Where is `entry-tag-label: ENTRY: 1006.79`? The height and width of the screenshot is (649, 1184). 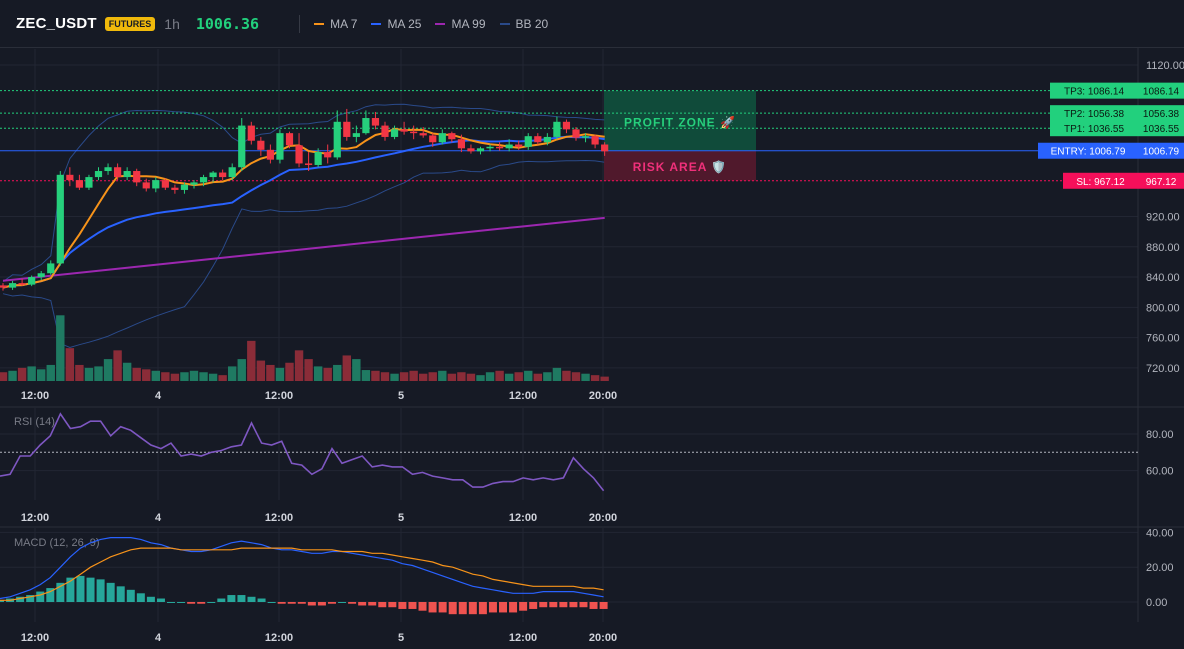
entry-tag-label: ENTRY: 1006.79 is located at coordinates (1088, 152).